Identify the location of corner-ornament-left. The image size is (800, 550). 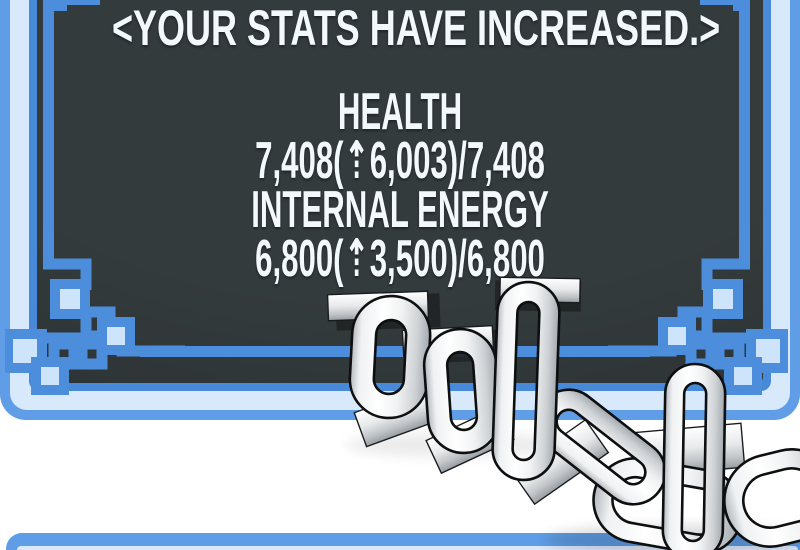
(95, 322).